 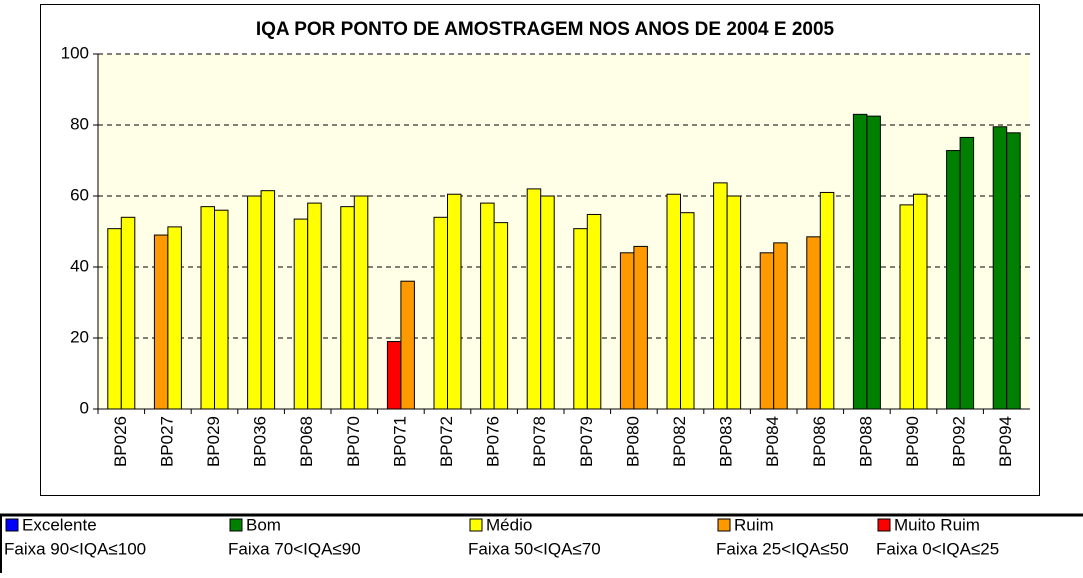 I want to click on x-tick-label: BP068, so click(x=306, y=441).